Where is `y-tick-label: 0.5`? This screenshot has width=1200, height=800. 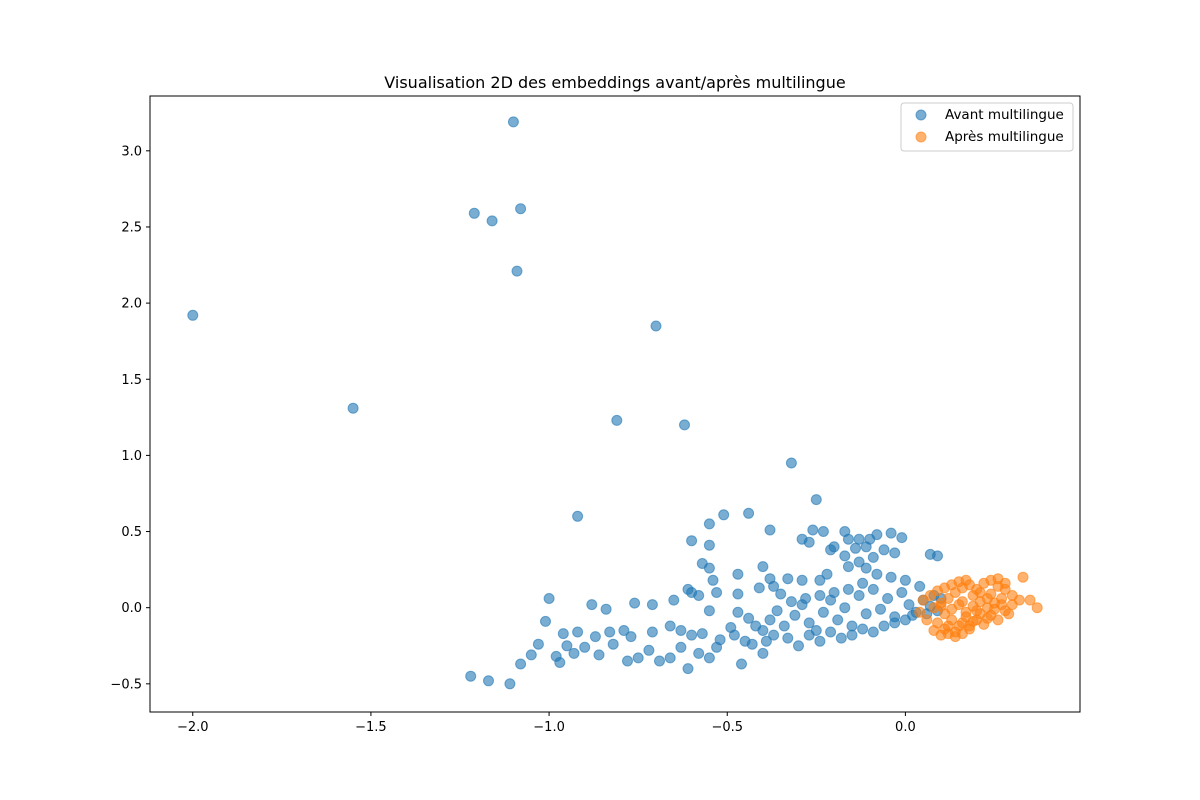
y-tick-label: 0.5 is located at coordinates (131, 532).